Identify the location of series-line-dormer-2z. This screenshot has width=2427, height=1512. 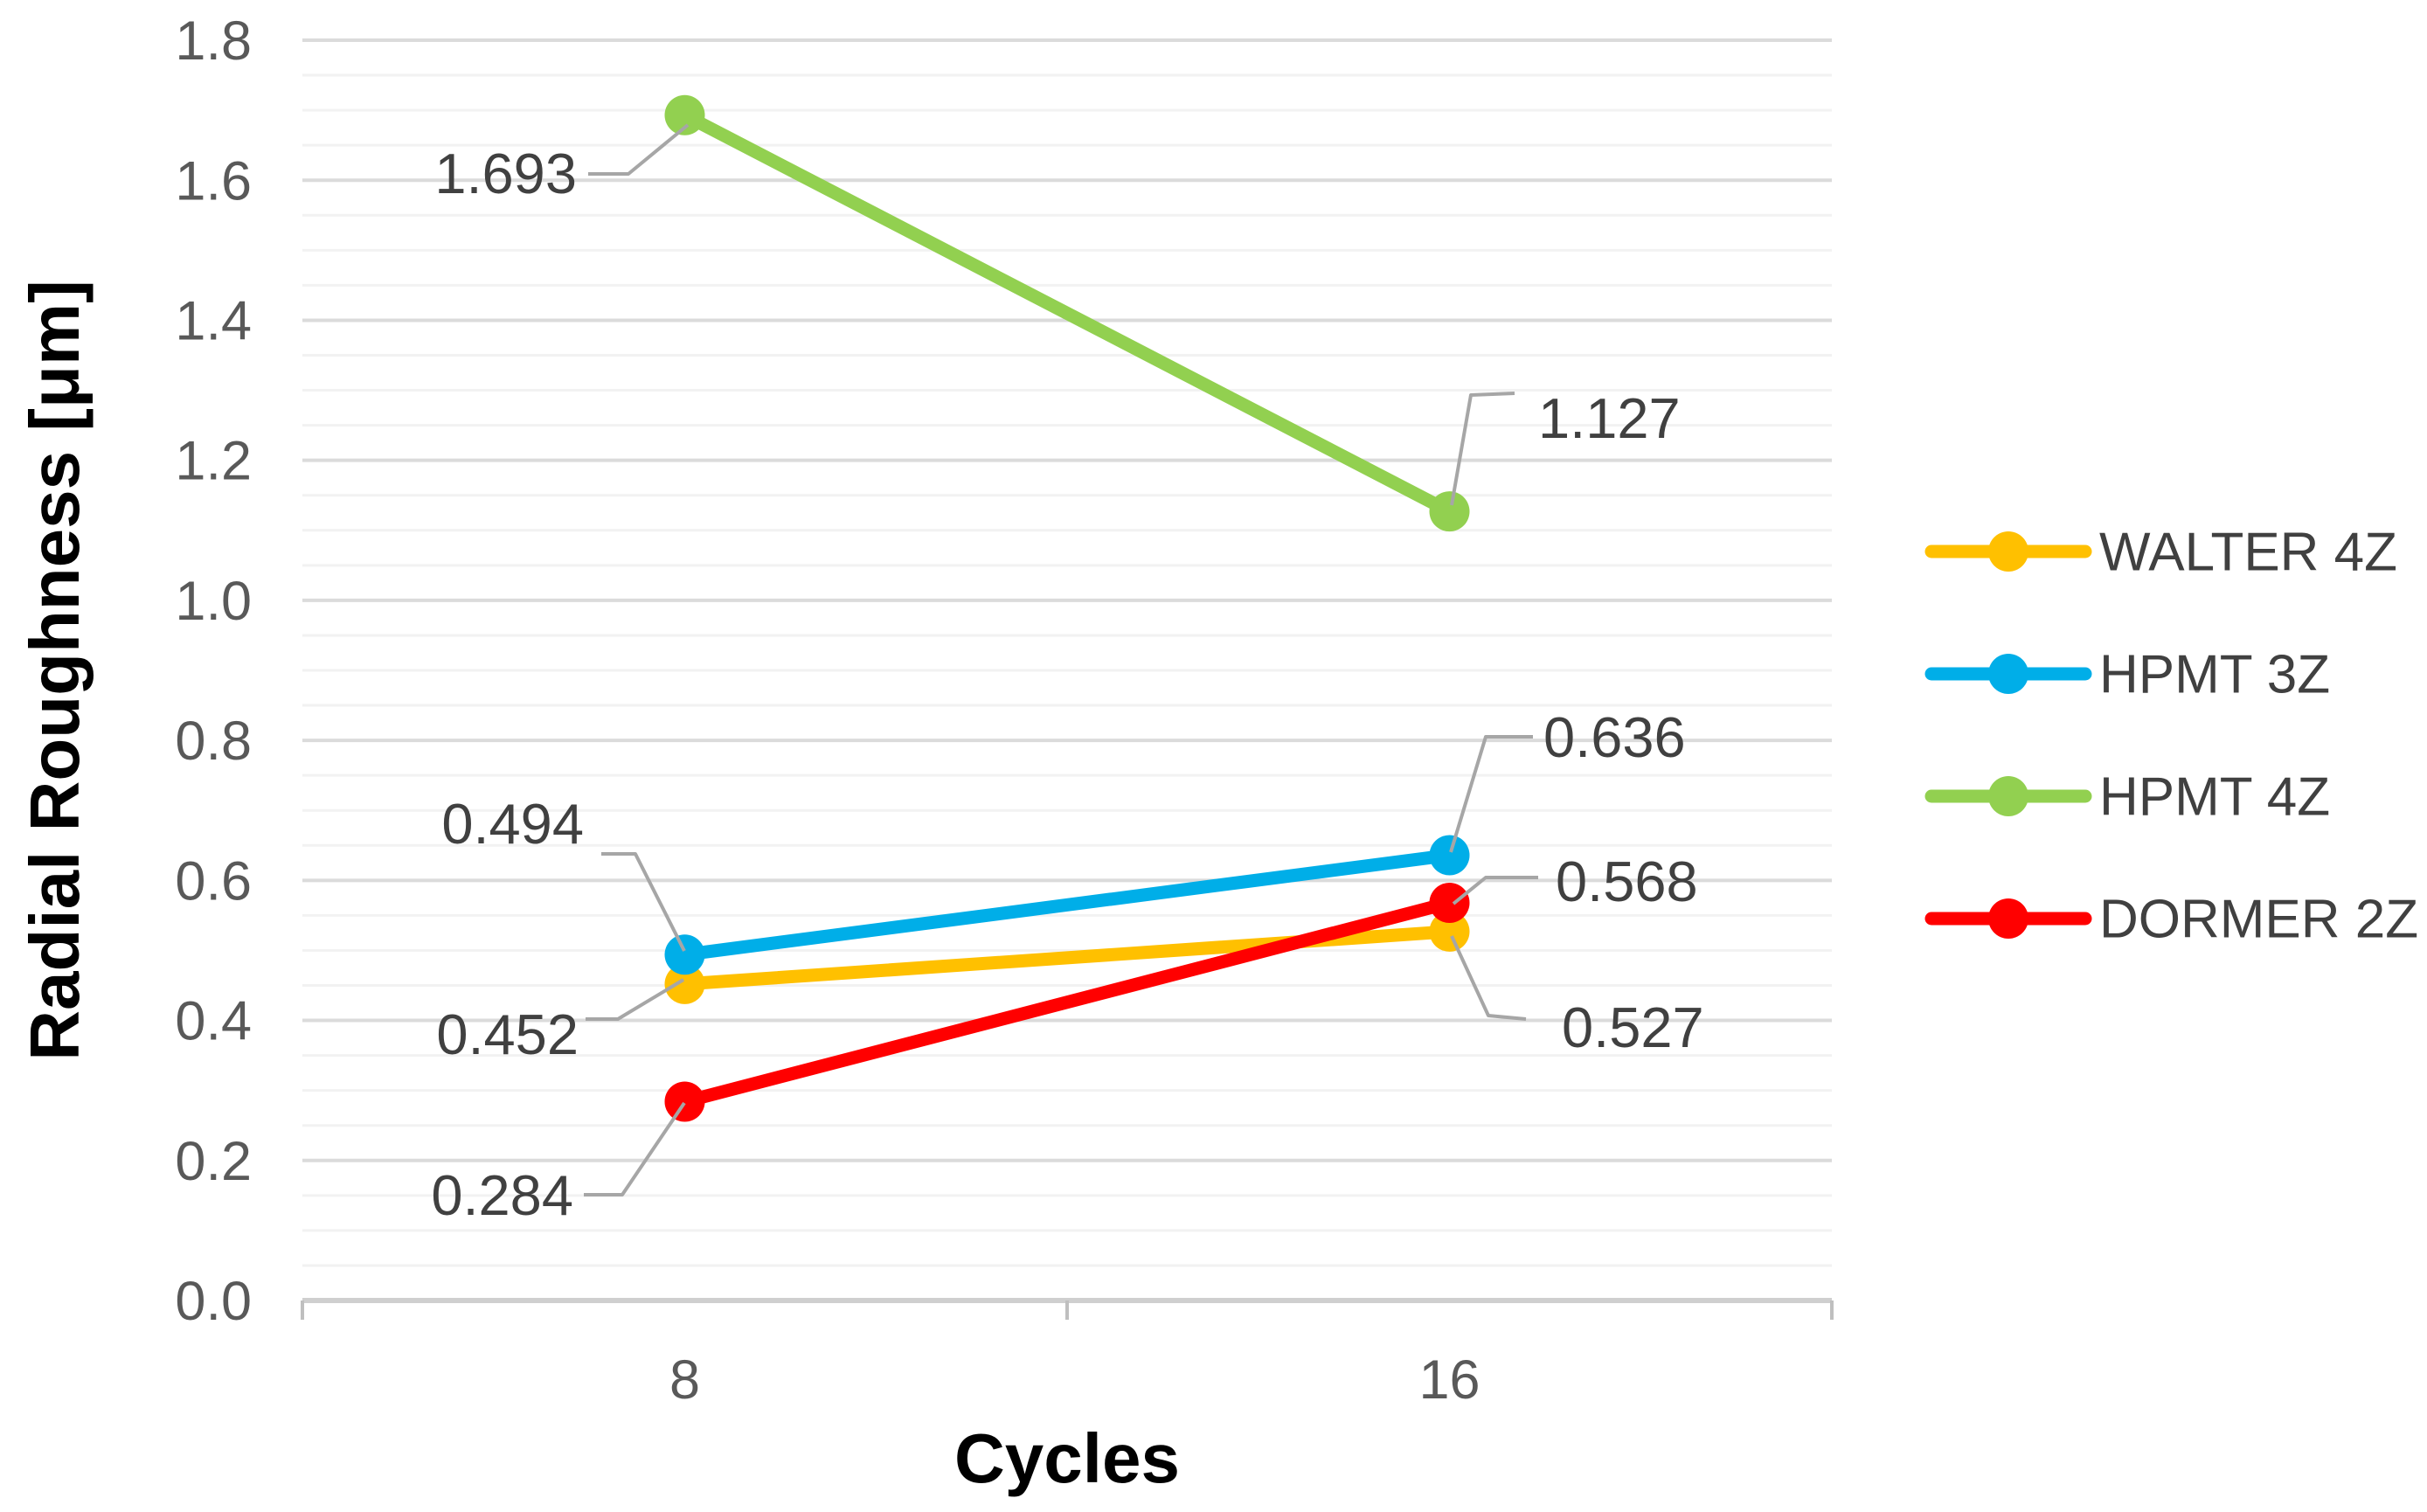
(1067, 1002).